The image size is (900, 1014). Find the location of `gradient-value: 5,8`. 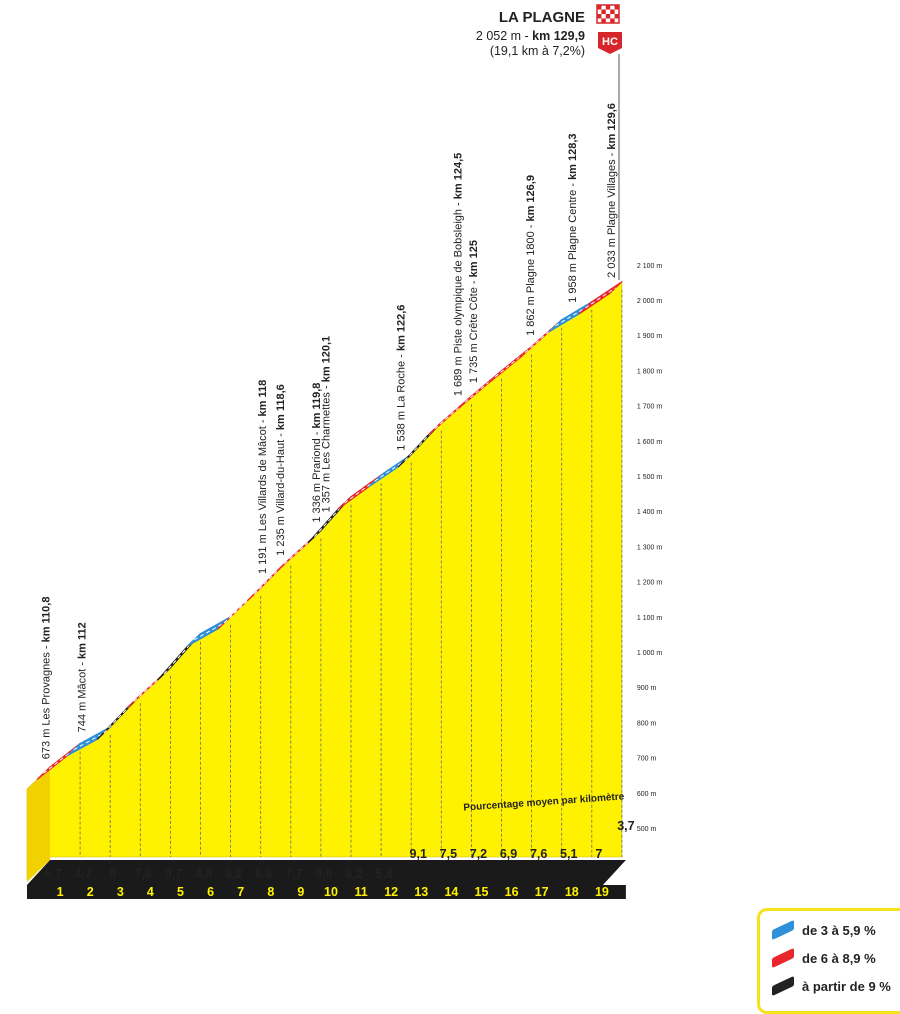

gradient-value: 5,8 is located at coordinates (383, 874).